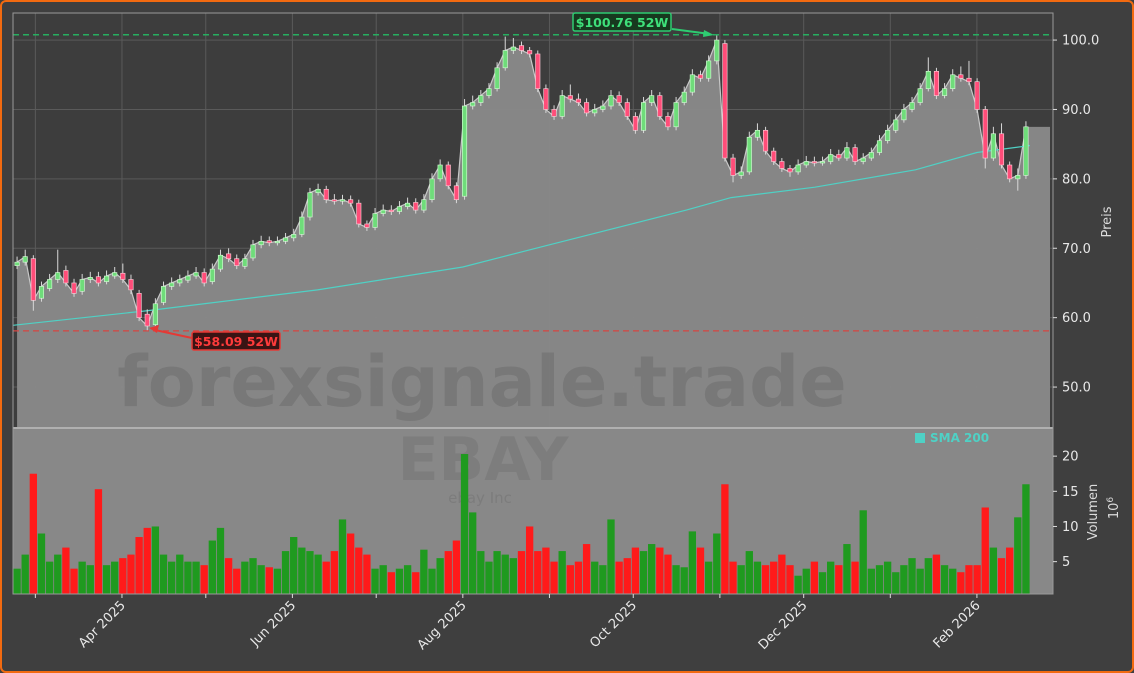  What do you see at coordinates (102, 624) in the screenshot?
I see `x-tick-label: Apr 2025` at bounding box center [102, 624].